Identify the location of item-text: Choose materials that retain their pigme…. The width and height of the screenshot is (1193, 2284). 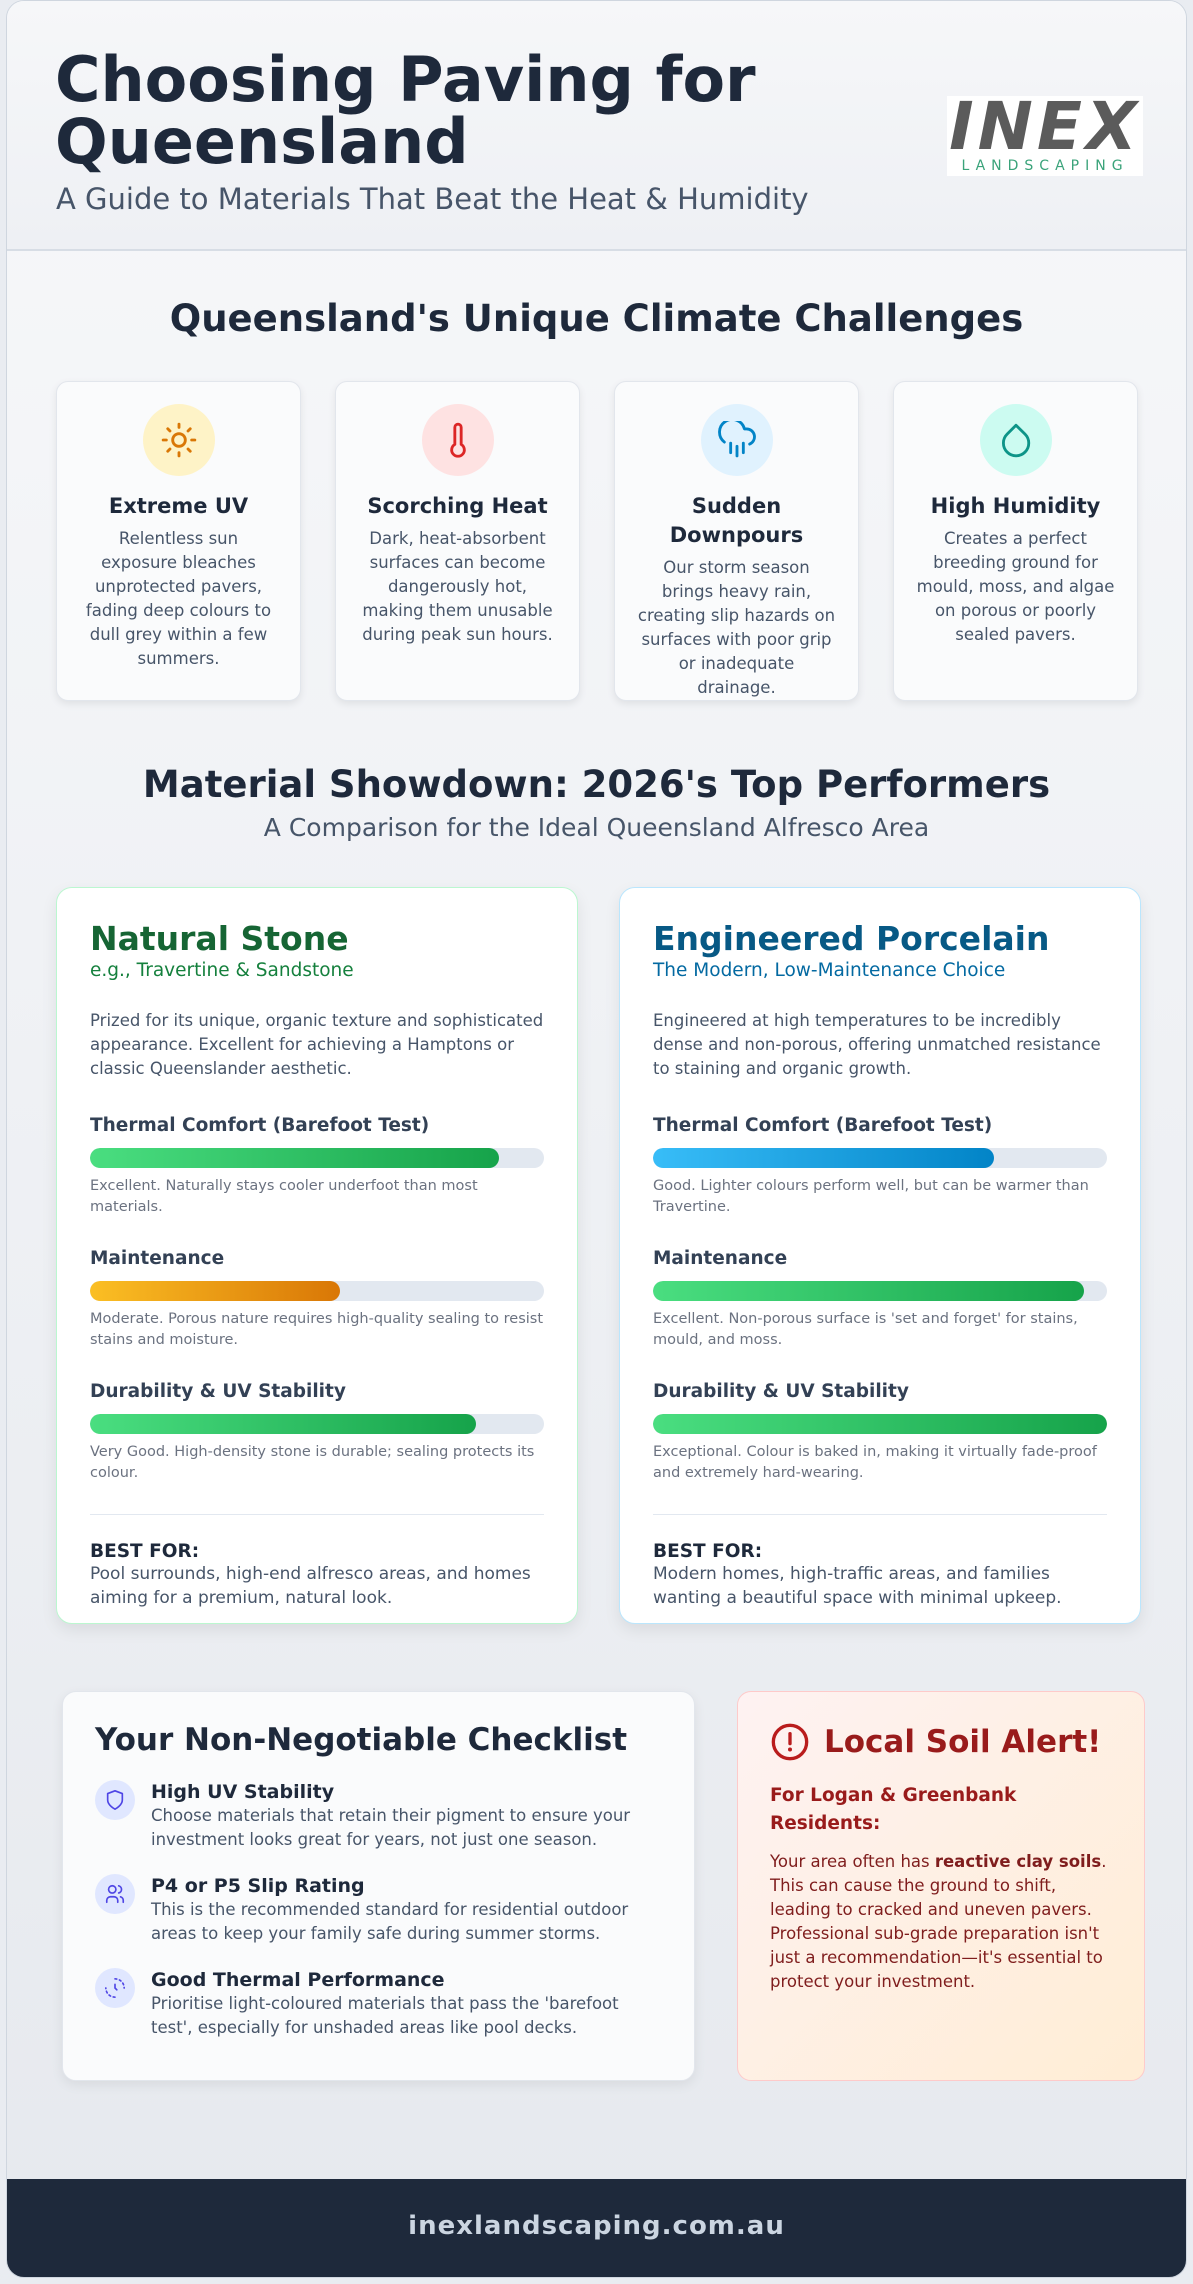
(391, 1827).